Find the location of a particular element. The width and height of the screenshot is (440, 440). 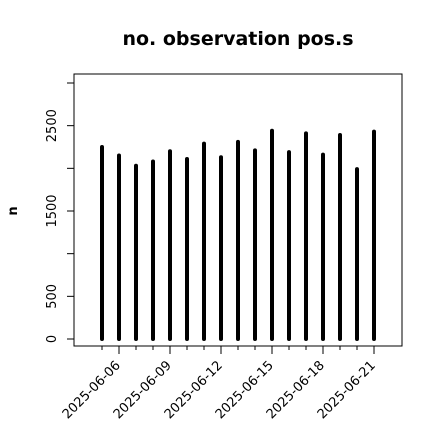

y-tick-label: 1500 is located at coordinates (52, 210).